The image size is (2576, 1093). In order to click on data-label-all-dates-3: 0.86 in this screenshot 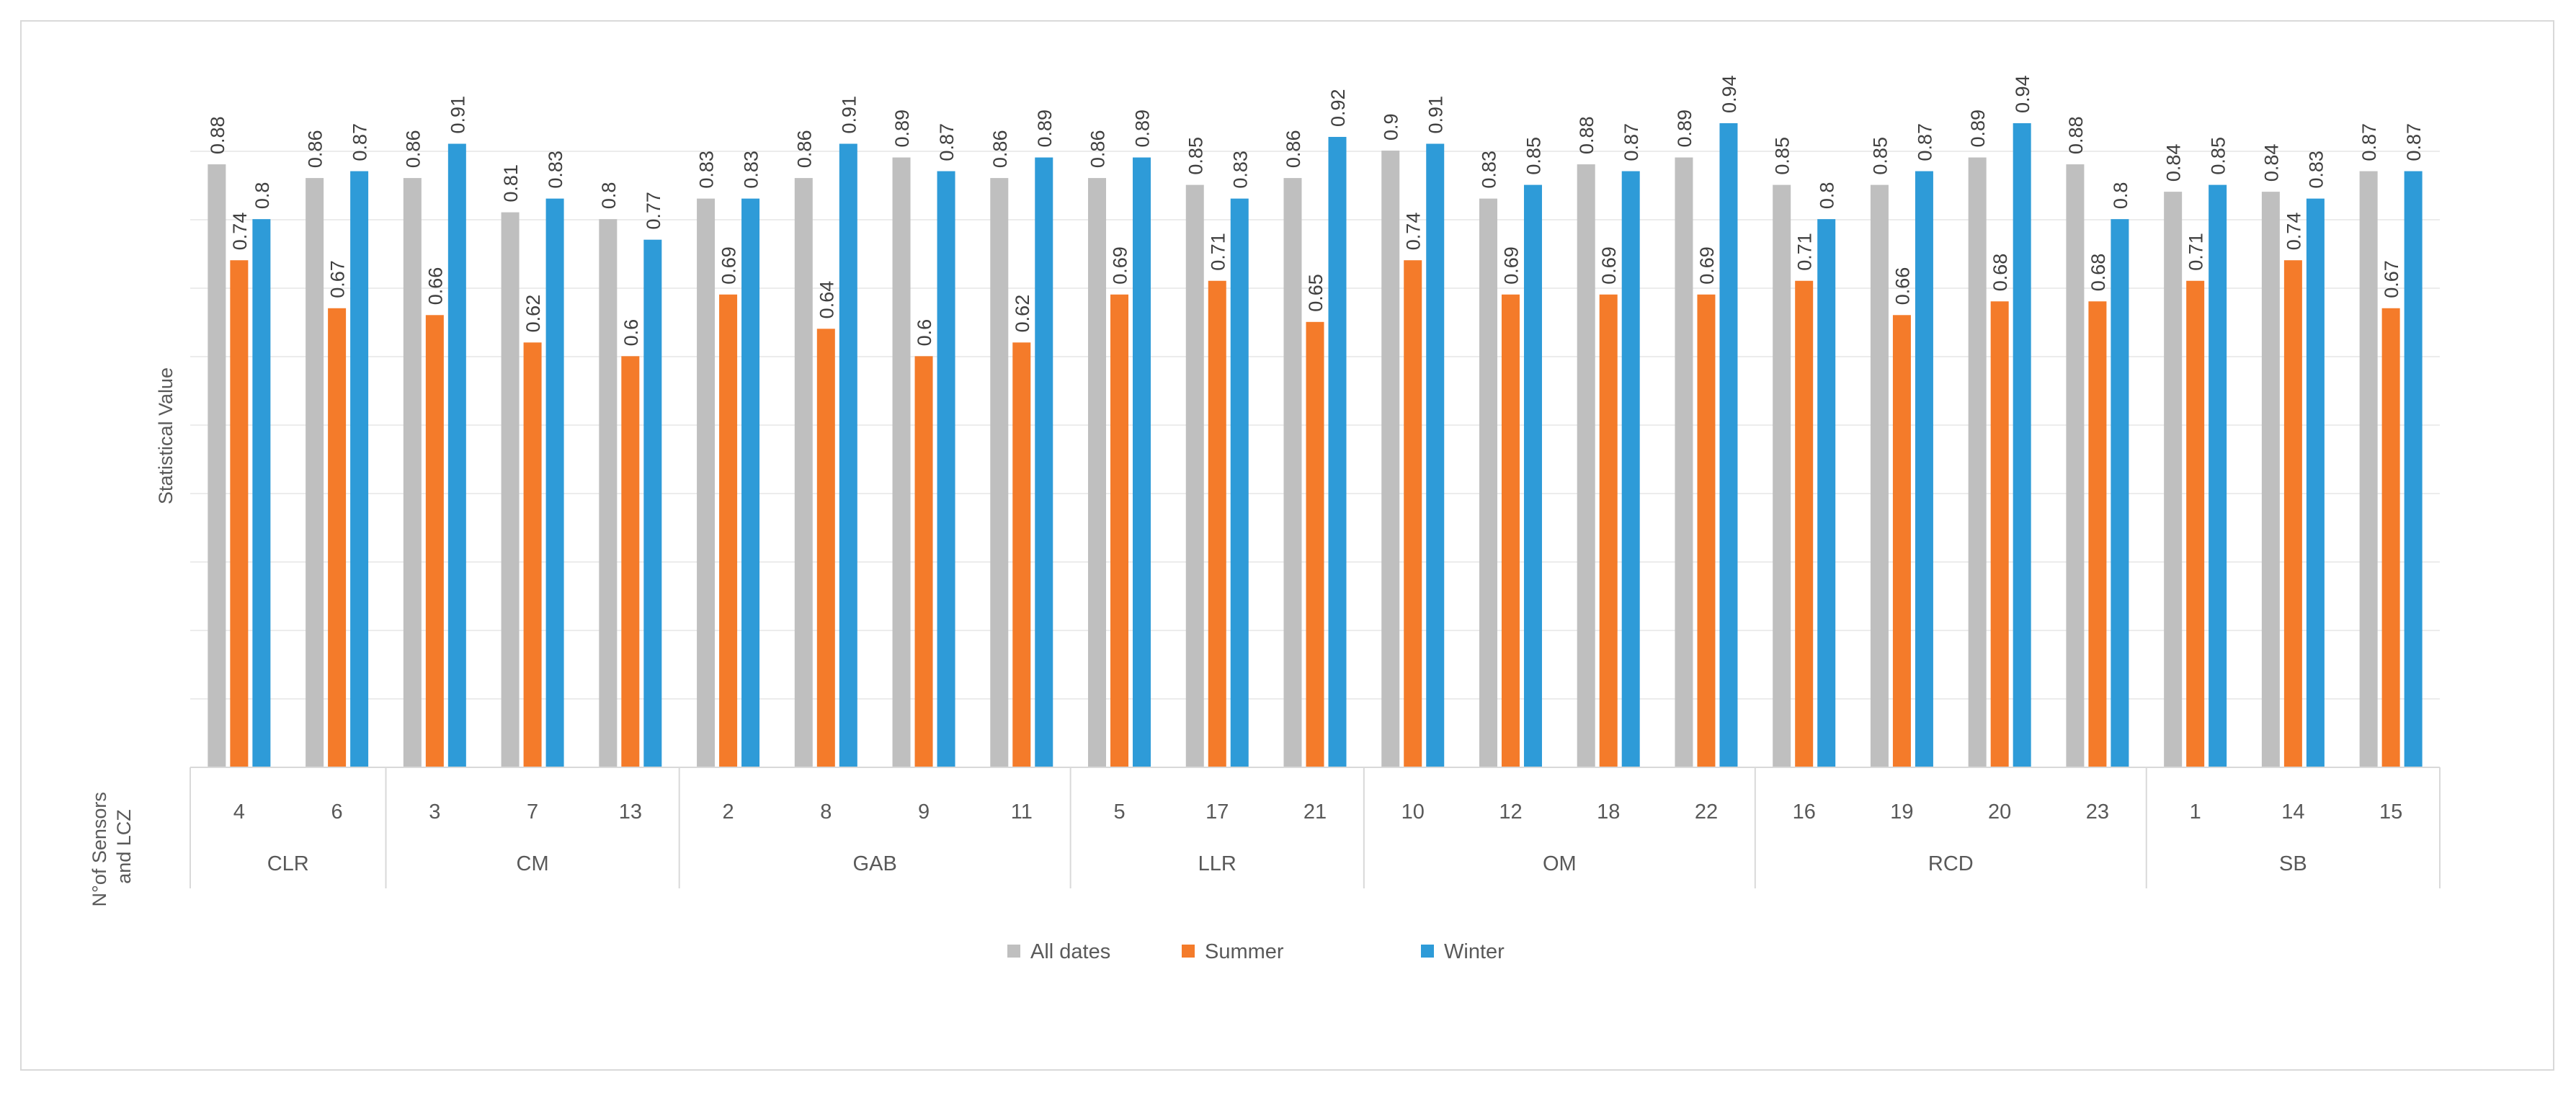, I will do `click(413, 149)`.